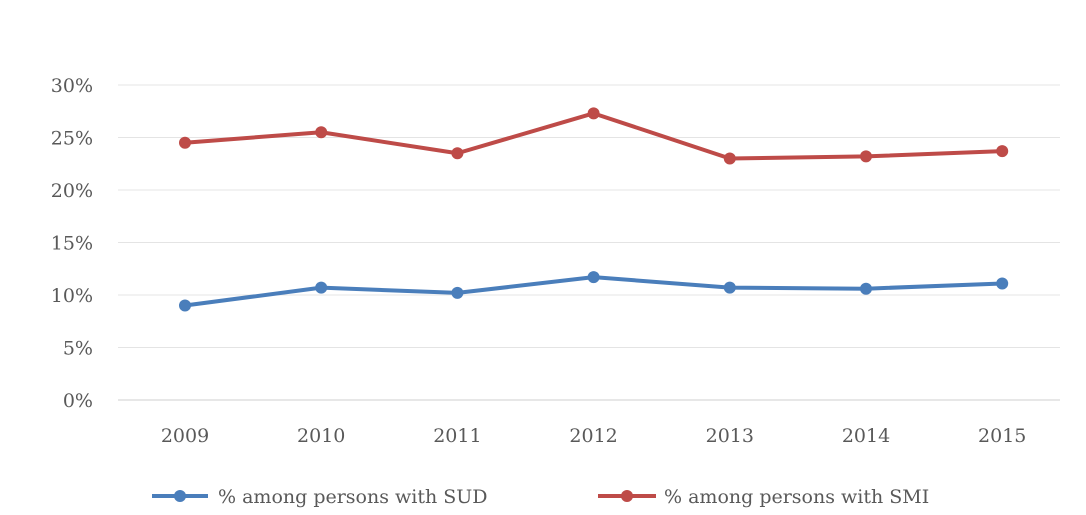 This screenshot has height=515, width=1086. I want to click on x-axis-ticks: 2009 2010 2011 2012 2013 2014 2015, so click(594, 436).